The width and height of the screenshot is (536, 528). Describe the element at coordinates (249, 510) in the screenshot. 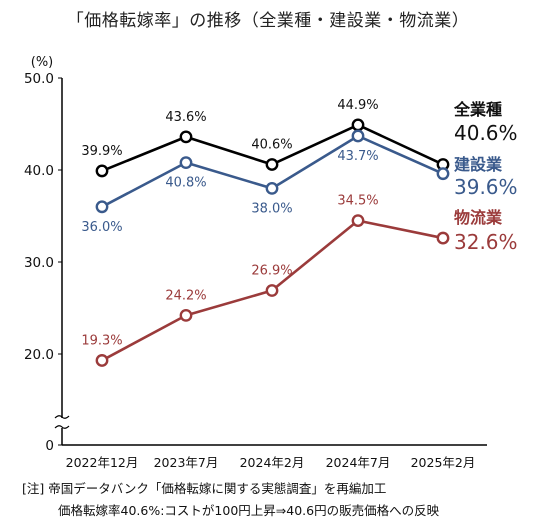

I see `note-definition: 価格転嫁率40.6%:コストが100円上昇⇒40.6円の販売価格への反映` at that location.